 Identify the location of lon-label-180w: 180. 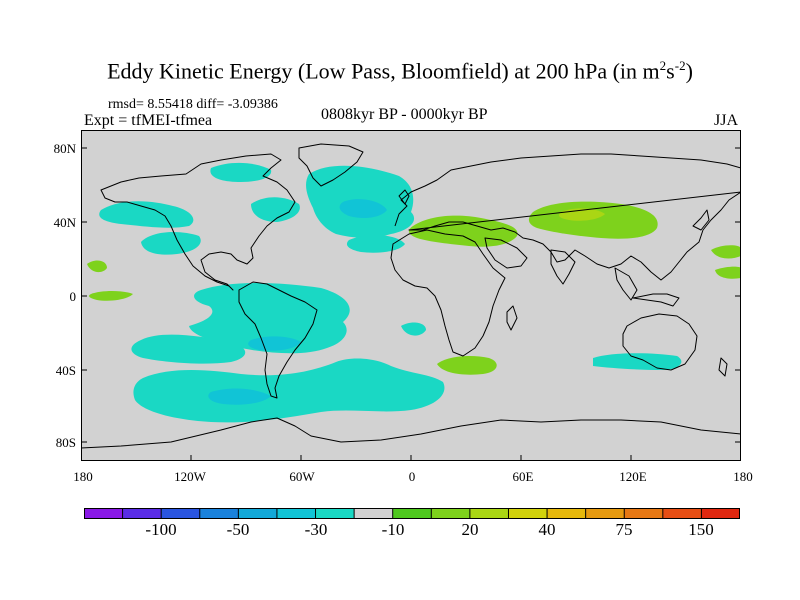
(83, 476).